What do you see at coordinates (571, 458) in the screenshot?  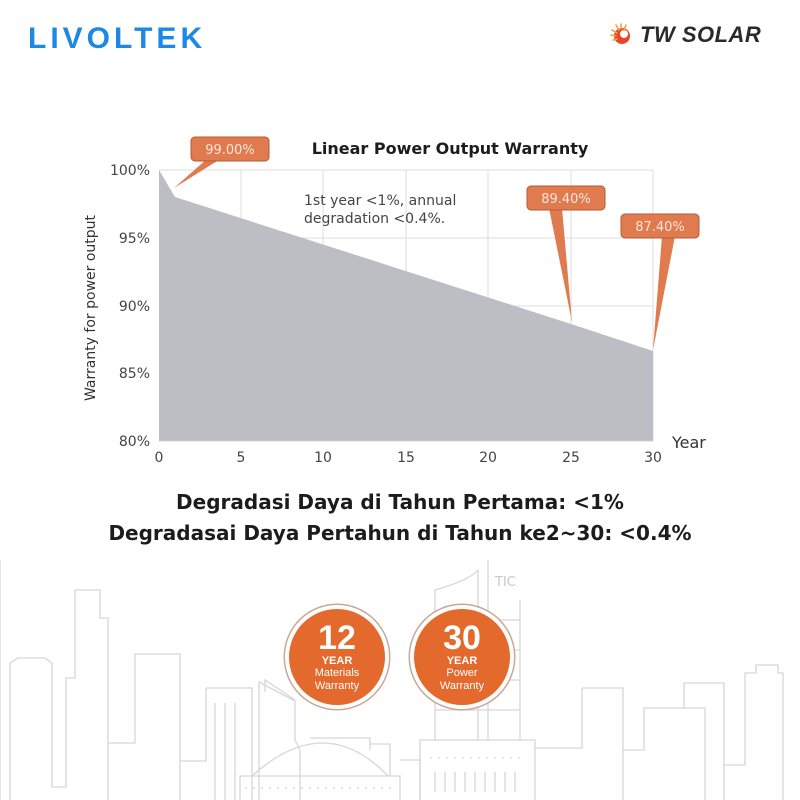 I see `x-tick: 25` at bounding box center [571, 458].